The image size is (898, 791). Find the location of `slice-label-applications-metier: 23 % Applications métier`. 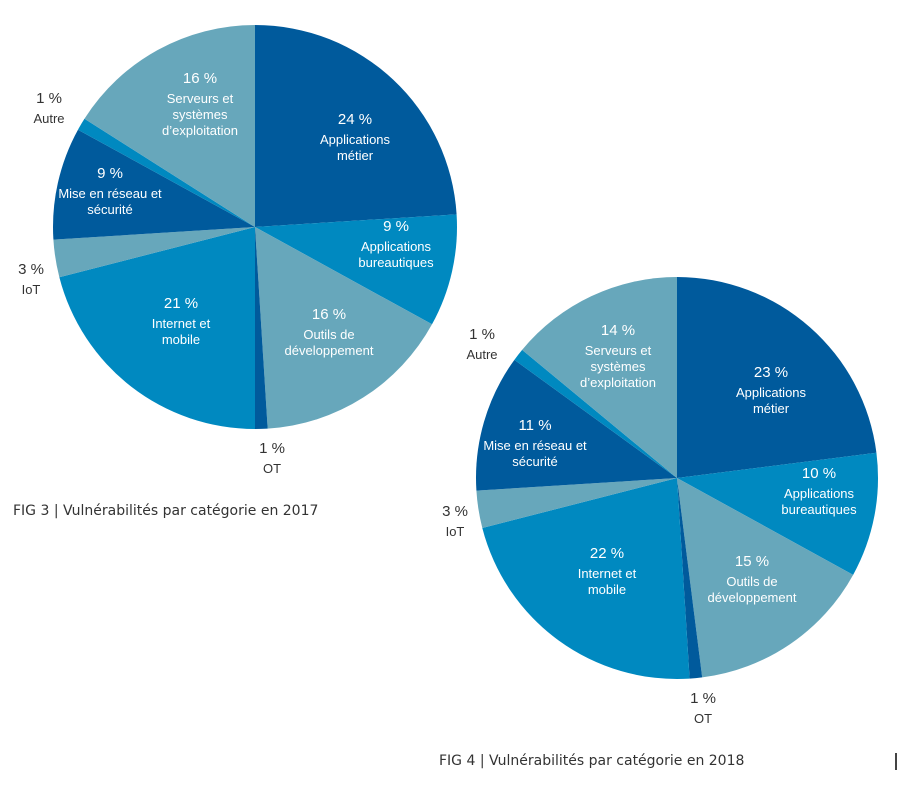

slice-label-applications-metier: 23 % Applications métier is located at coordinates (771, 390).